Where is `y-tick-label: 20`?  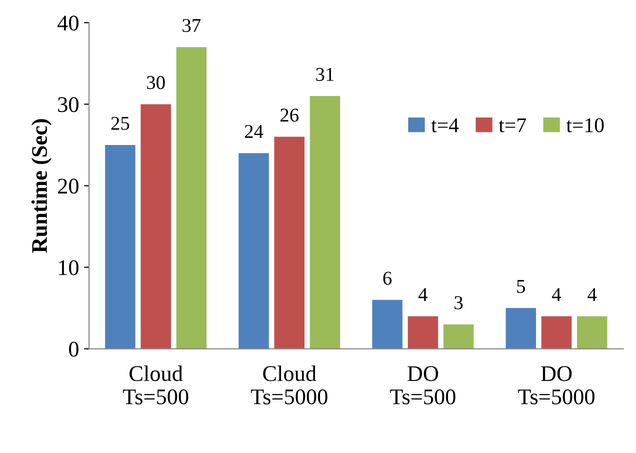
y-tick-label: 20 is located at coordinates (68, 186).